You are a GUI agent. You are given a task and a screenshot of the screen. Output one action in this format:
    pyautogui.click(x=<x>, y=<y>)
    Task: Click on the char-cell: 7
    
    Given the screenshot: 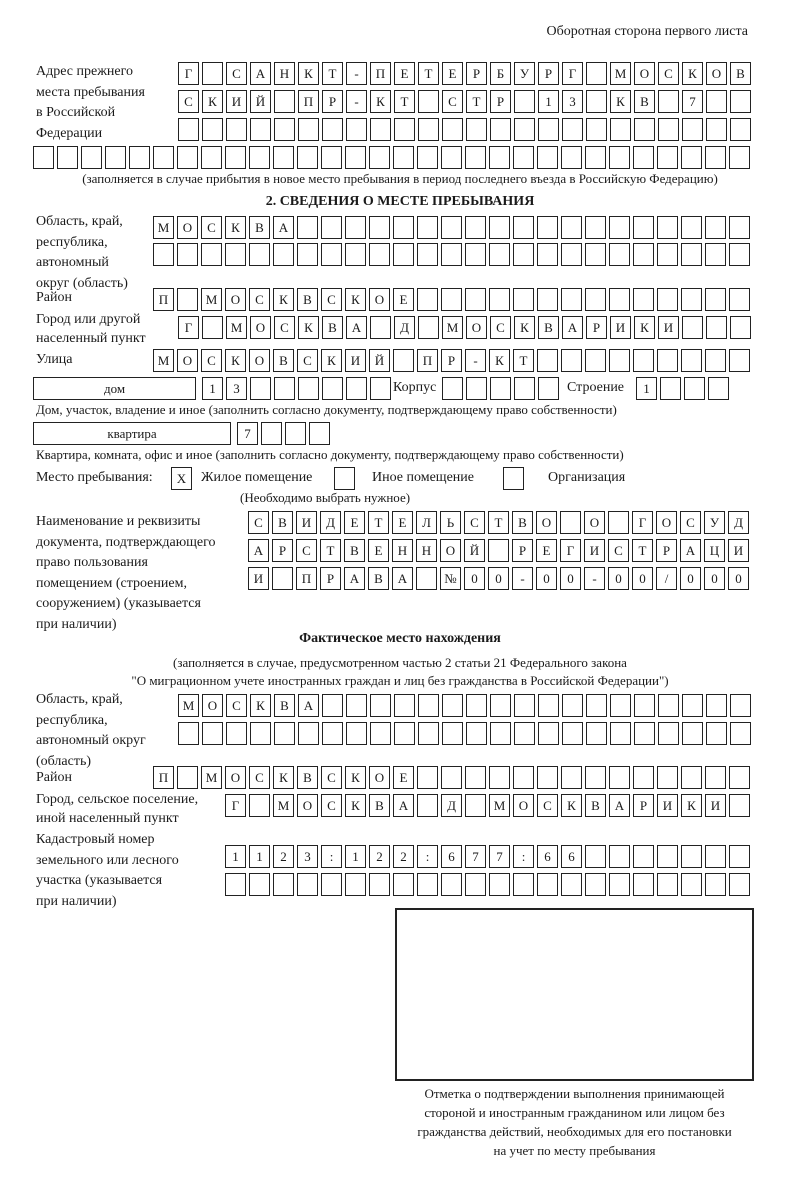 What is the action you would take?
    pyautogui.click(x=475, y=856)
    